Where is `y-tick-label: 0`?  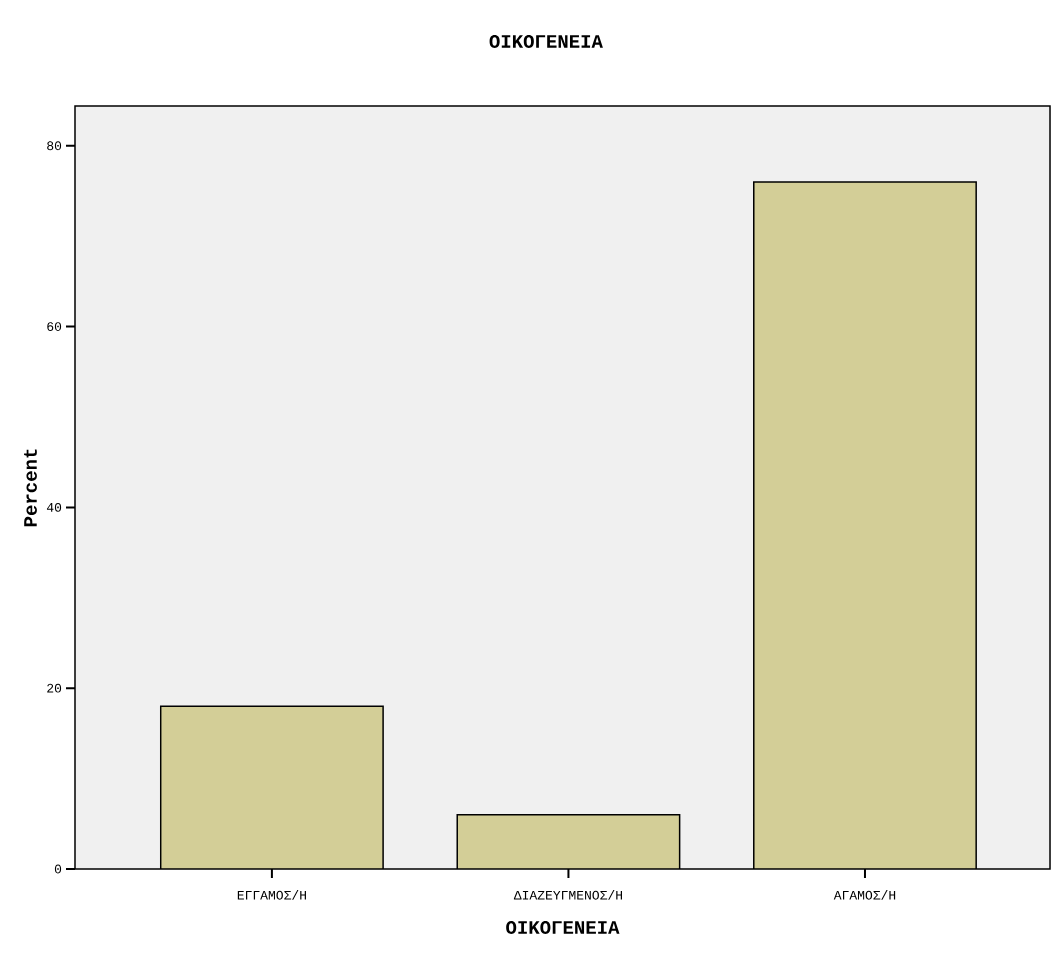
y-tick-label: 0 is located at coordinates (58, 869).